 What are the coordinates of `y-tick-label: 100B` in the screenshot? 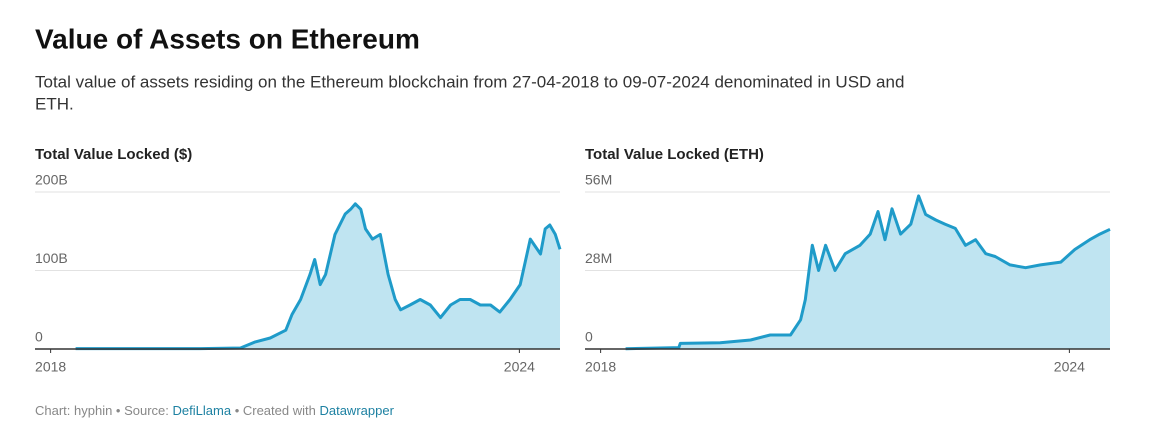 It's located at (51, 258).